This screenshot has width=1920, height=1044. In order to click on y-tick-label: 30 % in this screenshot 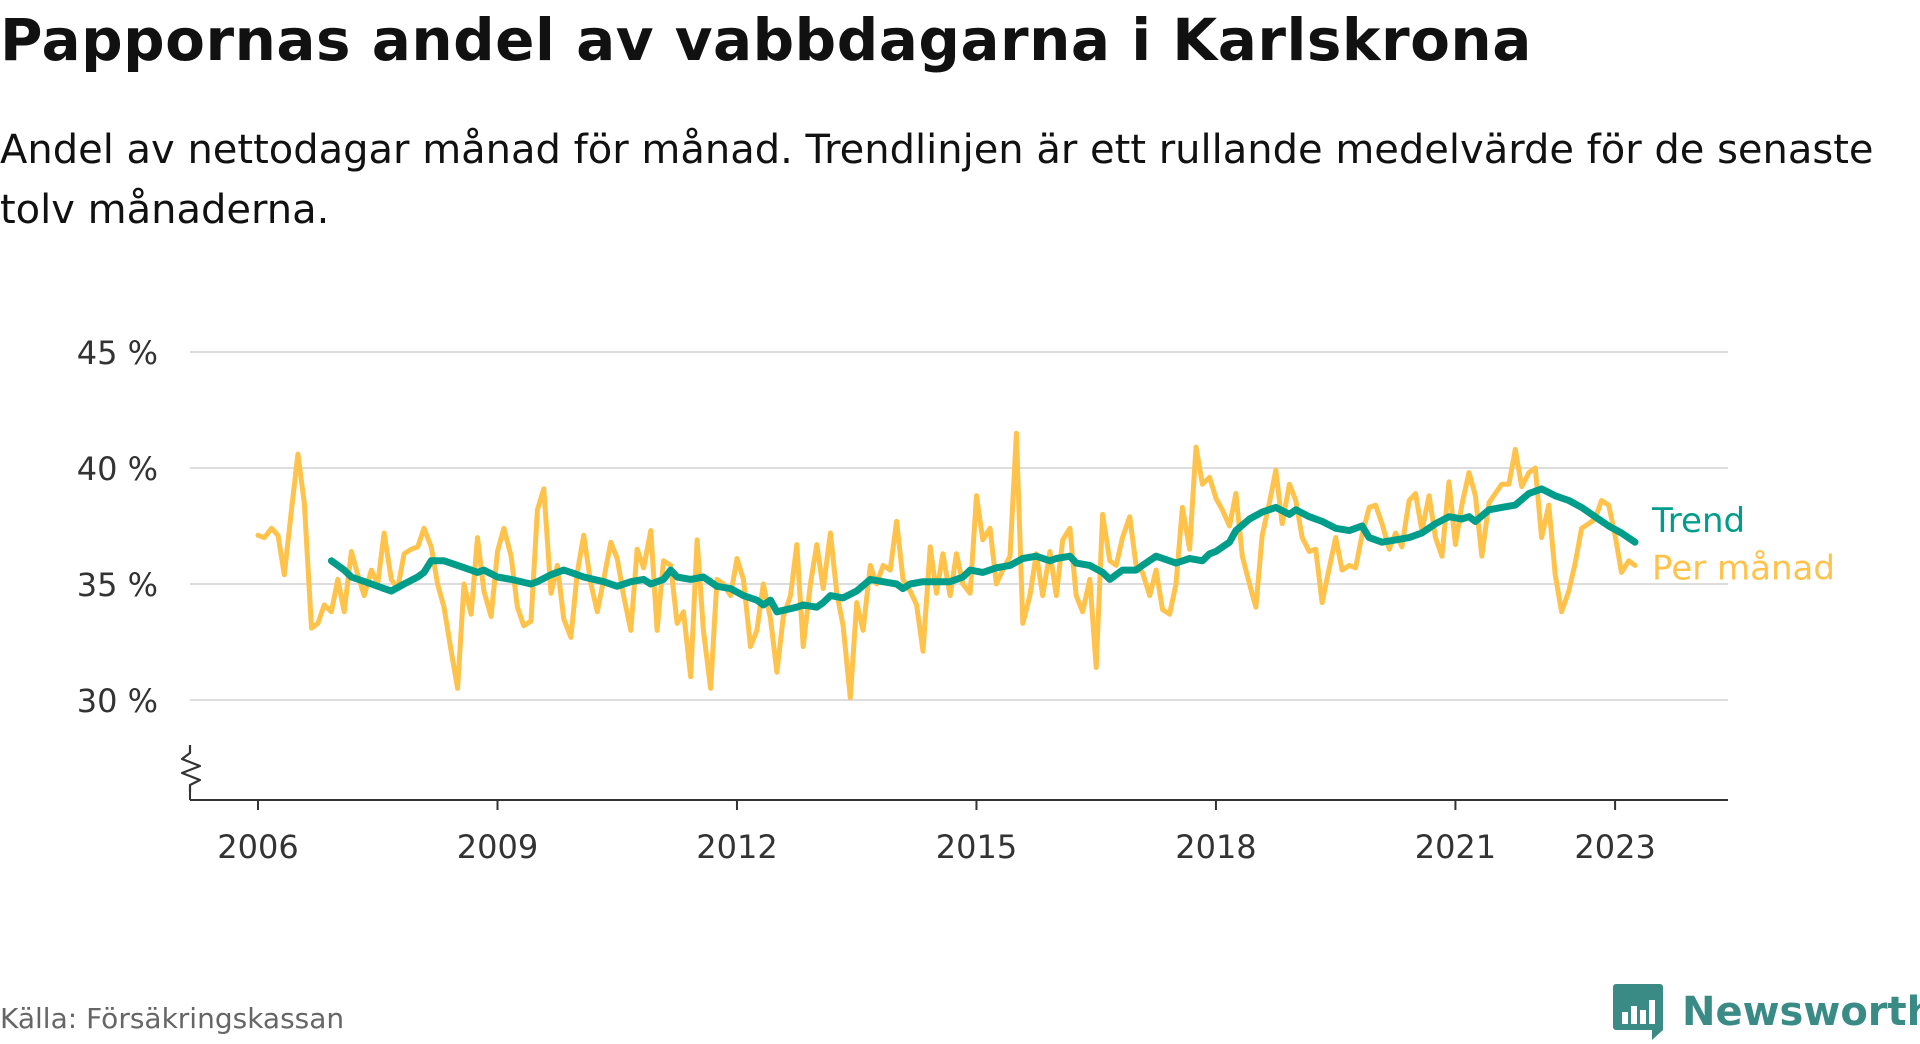, I will do `click(117, 701)`.